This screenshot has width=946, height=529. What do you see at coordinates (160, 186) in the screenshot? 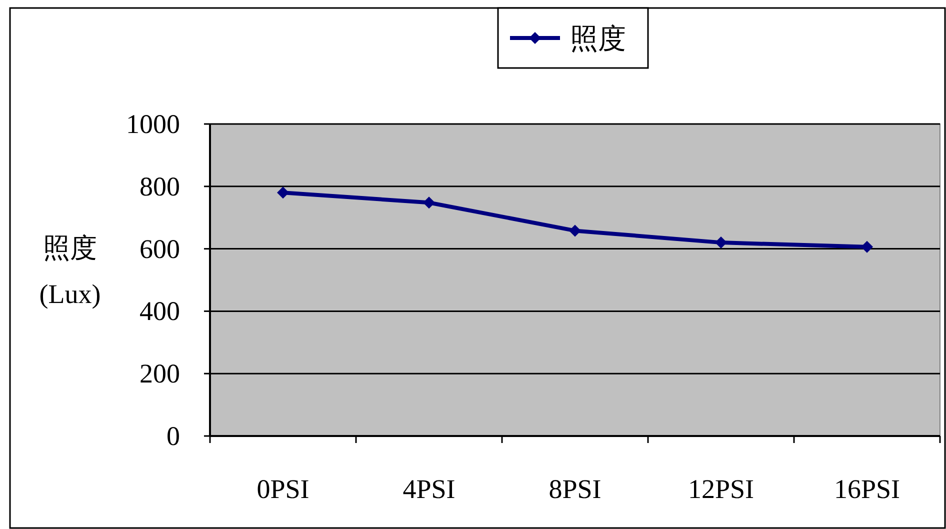
I see `y-tick-label: 800` at bounding box center [160, 186].